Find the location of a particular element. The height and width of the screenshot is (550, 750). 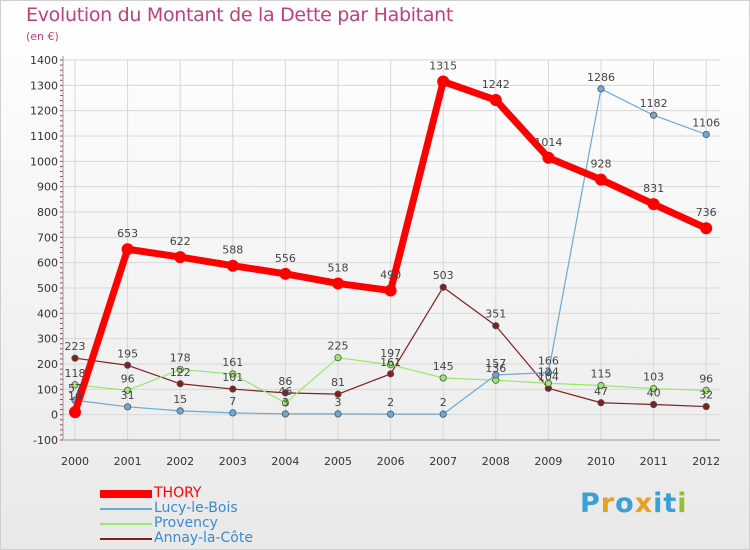

logo-letter: r is located at coordinates (608, 503).